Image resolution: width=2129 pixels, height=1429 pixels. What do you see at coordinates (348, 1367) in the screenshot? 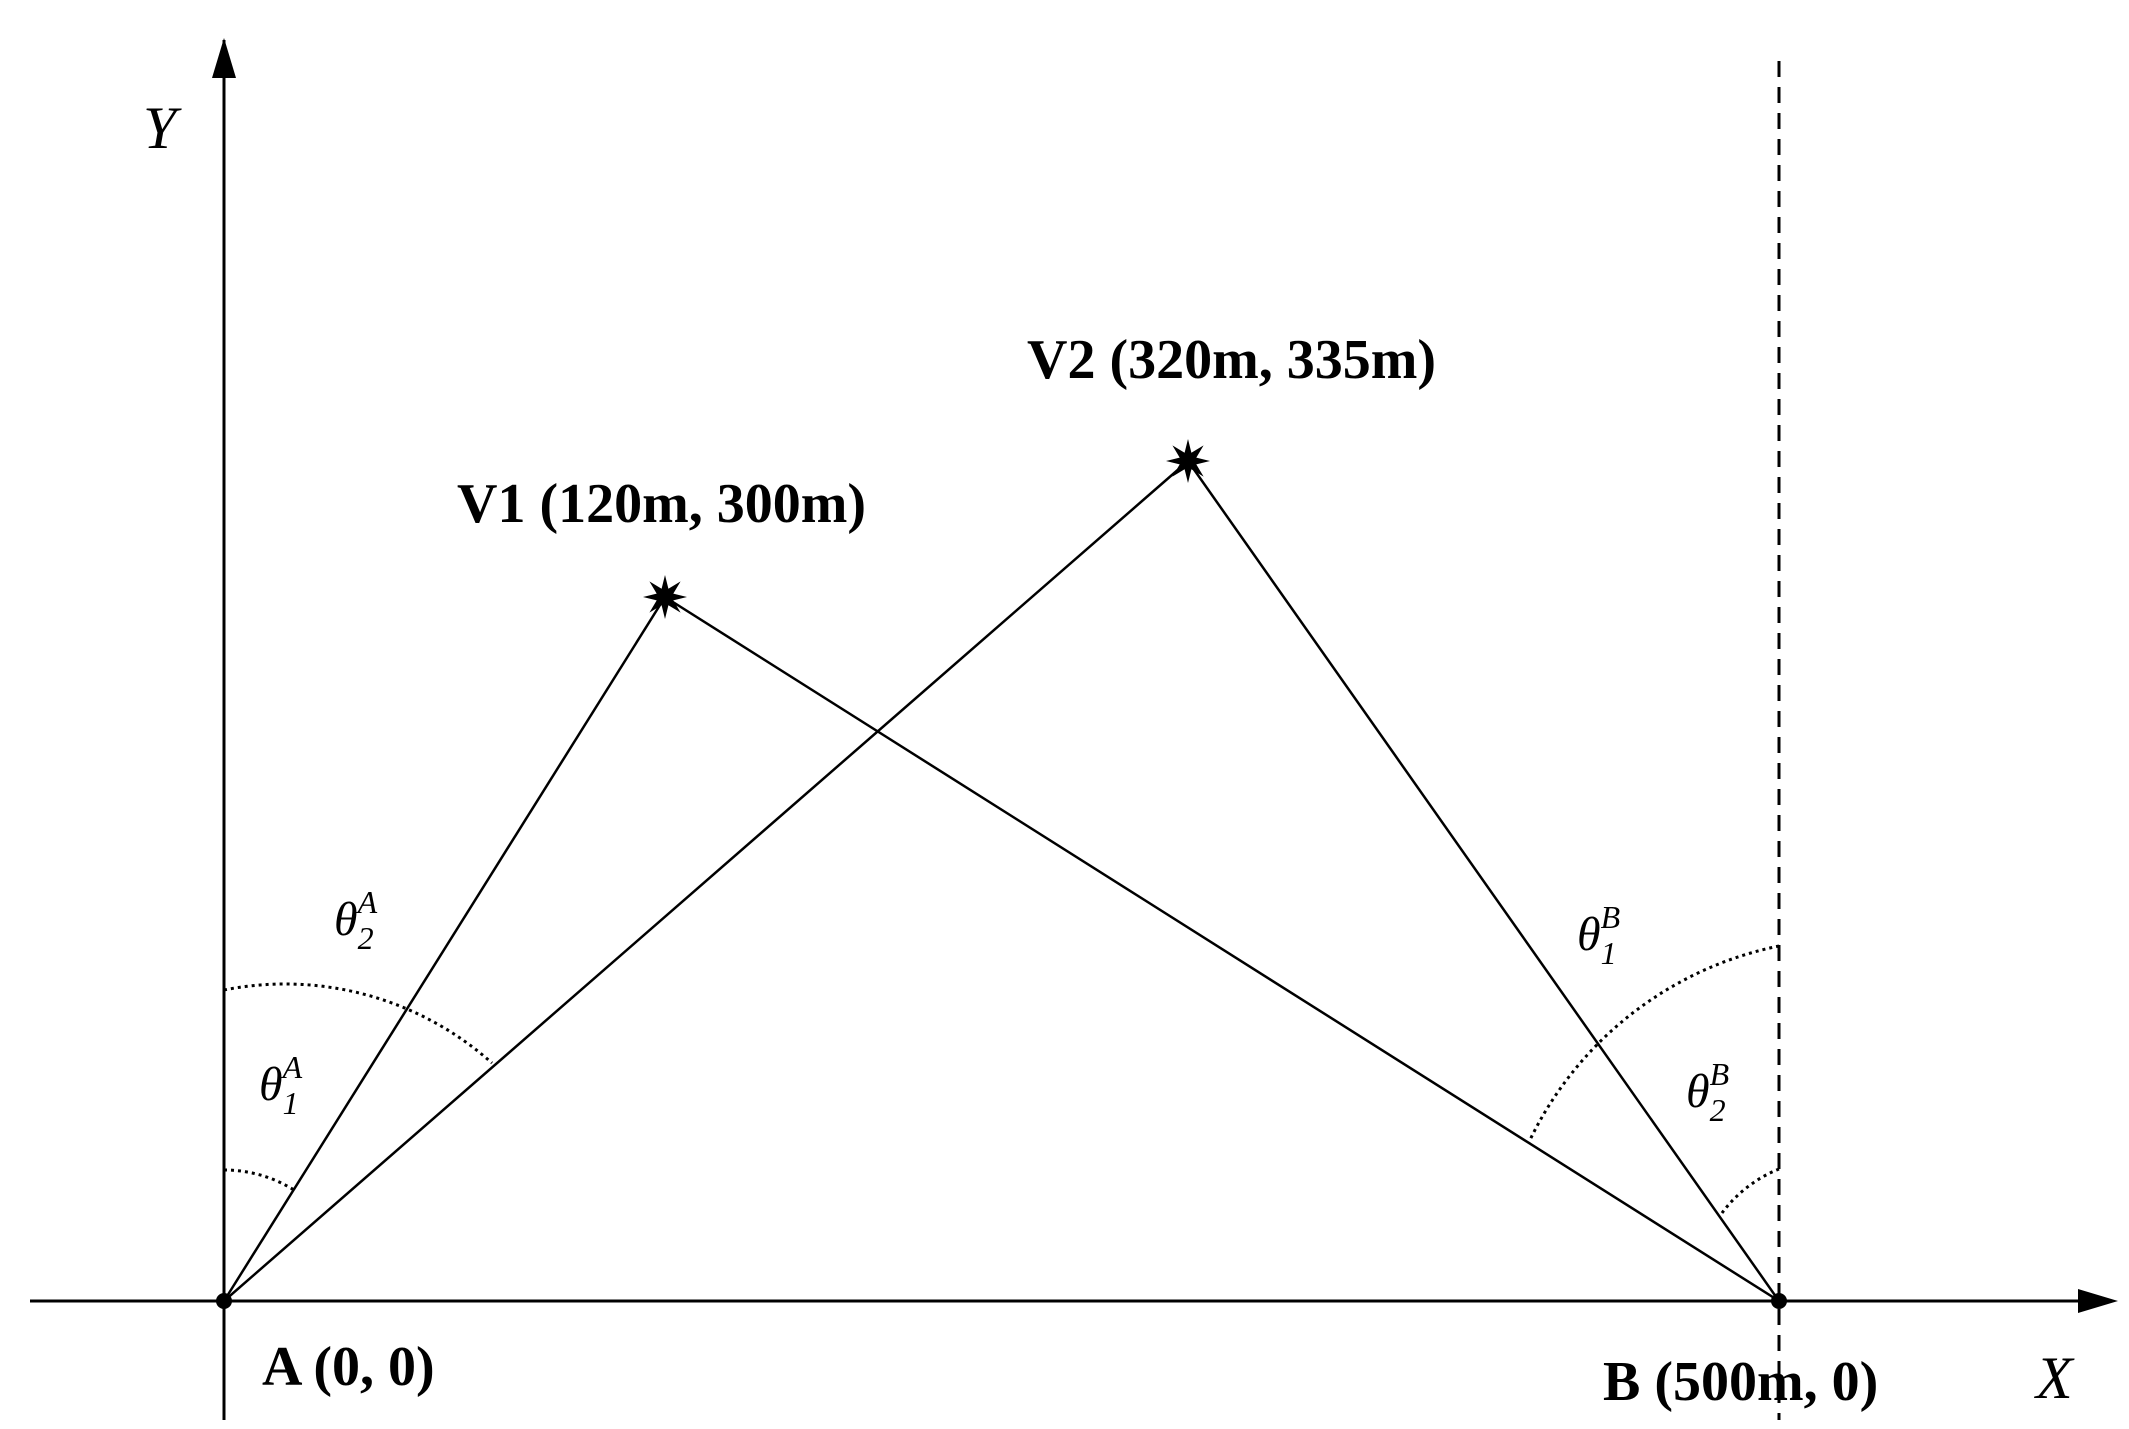
I see `point-label: A (0, 0)` at bounding box center [348, 1367].